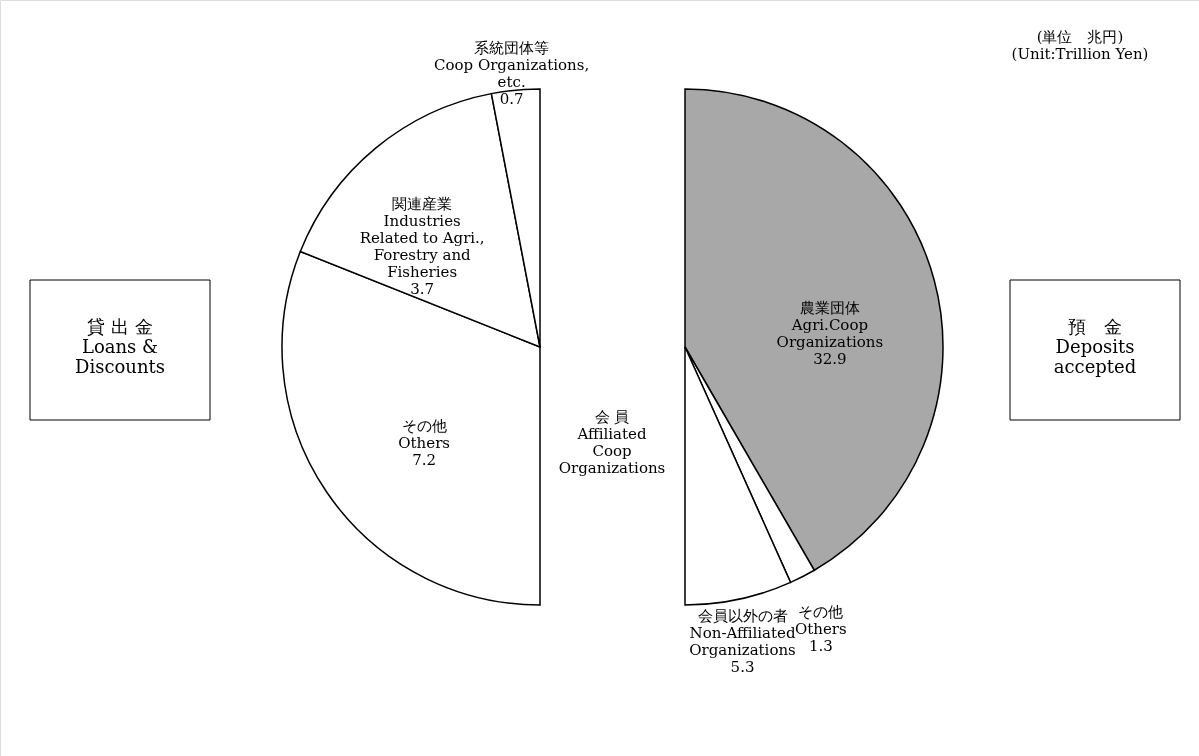 This screenshot has width=1199, height=756. I want to click on slice-label: 関連産業 Industries Related to Agri., Forestry and Fisheries, so click(422, 238).